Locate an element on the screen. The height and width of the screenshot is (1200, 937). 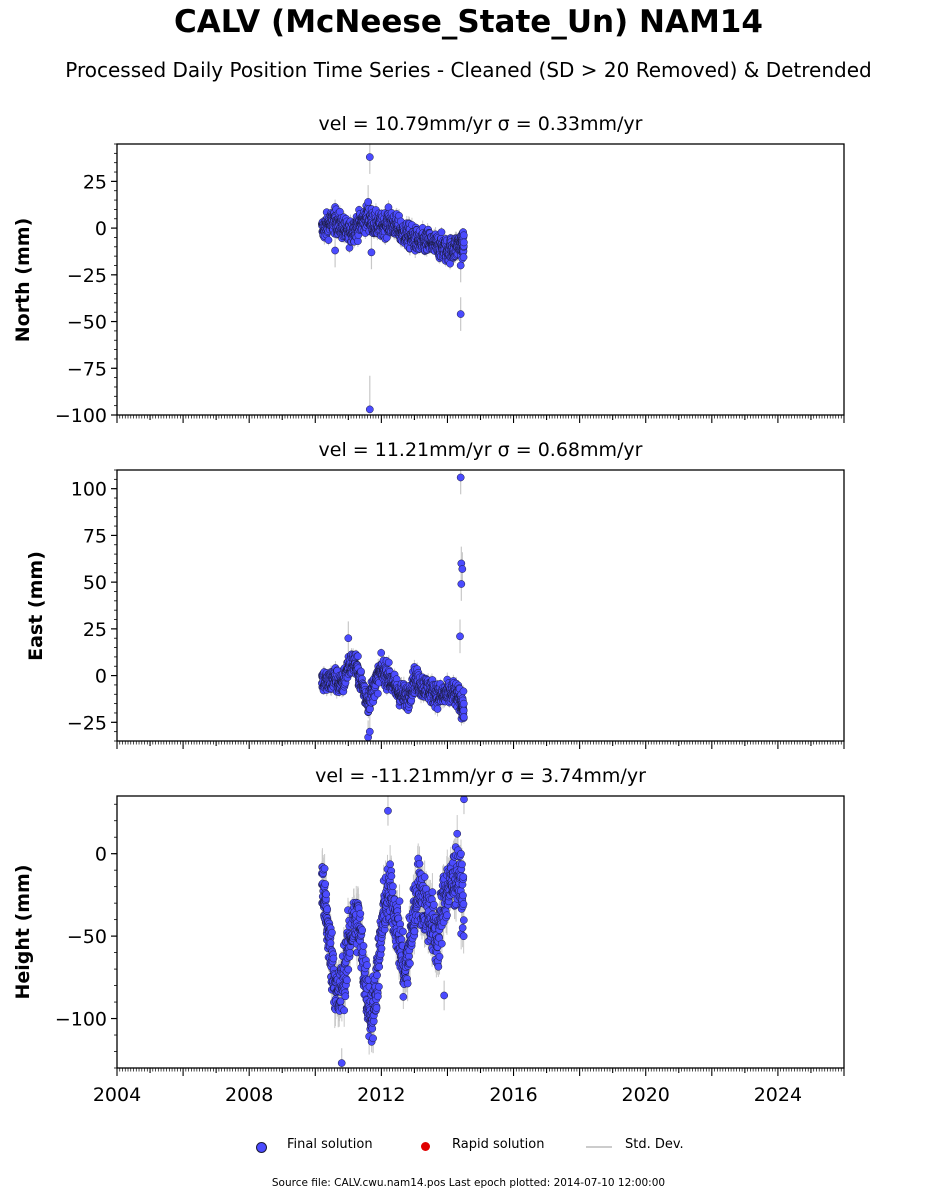
north-panel-title: vel = 10.79mm/yr σ = 0.33mm/yr is located at coordinates (480, 124).